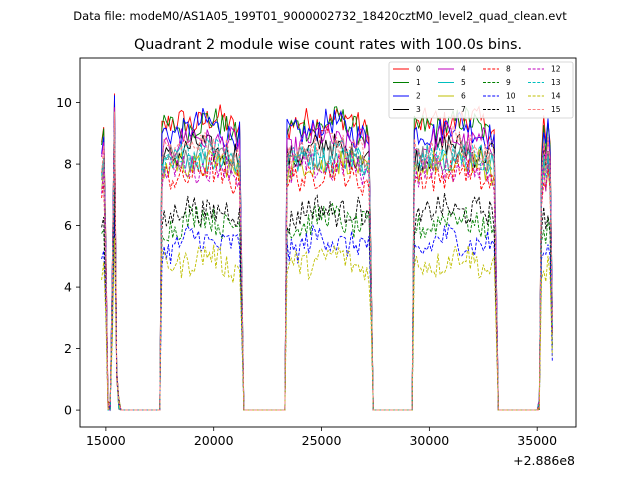 The image size is (640, 484). I want to click on legend-label-14: 14, so click(556, 96).